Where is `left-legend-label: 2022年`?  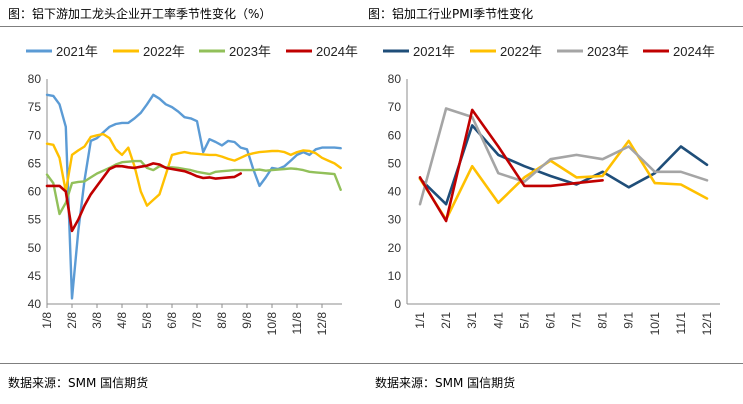
left-legend-label: 2022年 is located at coordinates (164, 51).